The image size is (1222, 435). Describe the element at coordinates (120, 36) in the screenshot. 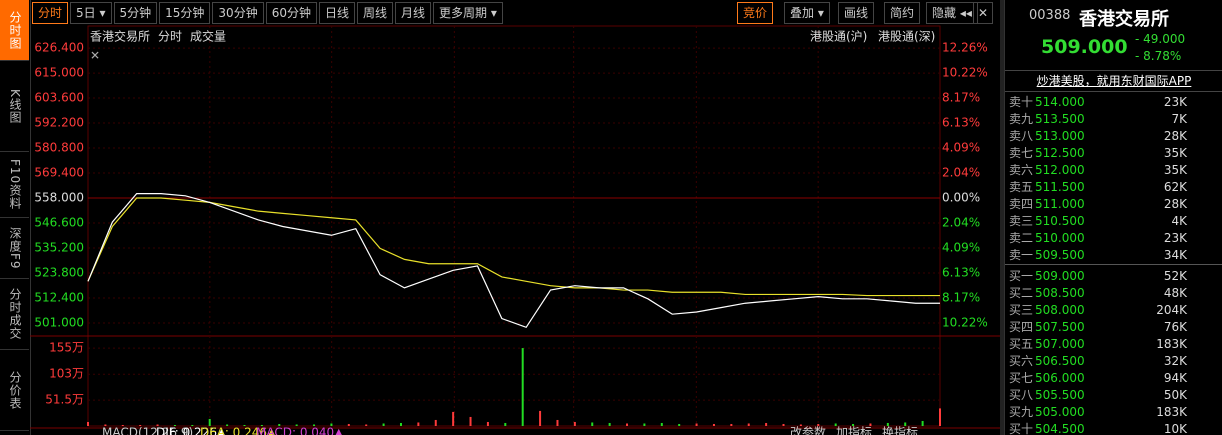

I see `chart-name: 香港交易所` at that location.